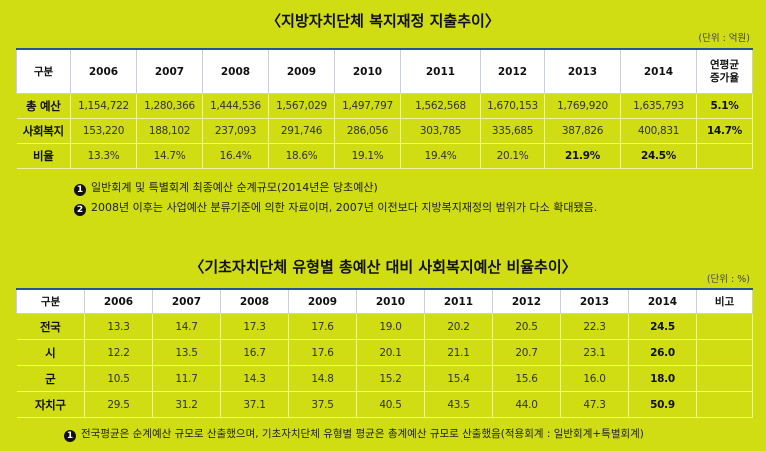  What do you see at coordinates (43, 106) in the screenshot?
I see `row-label: 총 예산` at bounding box center [43, 106].